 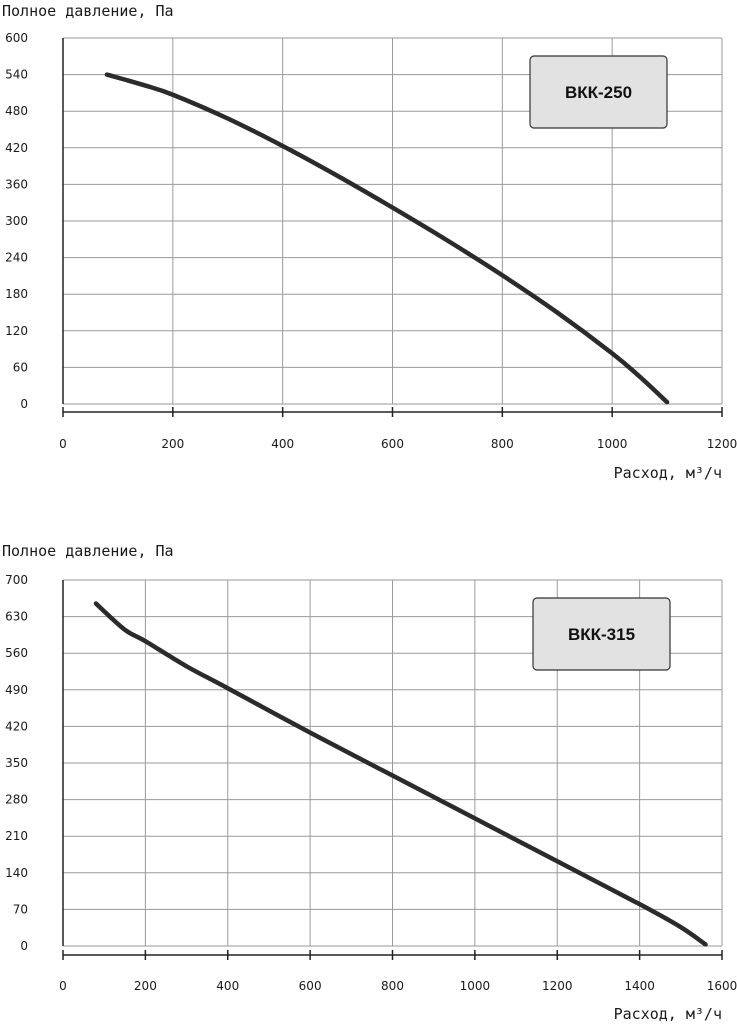 What do you see at coordinates (16, 38) in the screenshot?
I see `y-tick-label: 600` at bounding box center [16, 38].